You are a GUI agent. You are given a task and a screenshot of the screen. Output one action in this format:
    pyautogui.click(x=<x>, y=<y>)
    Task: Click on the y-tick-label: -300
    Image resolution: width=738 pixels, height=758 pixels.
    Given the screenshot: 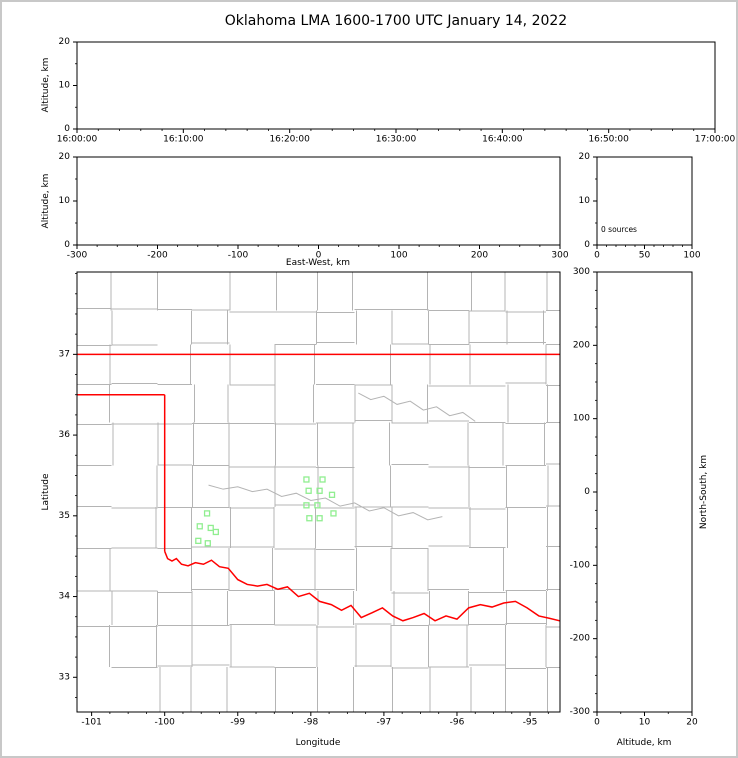 What is the action you would take?
    pyautogui.click(x=580, y=712)
    